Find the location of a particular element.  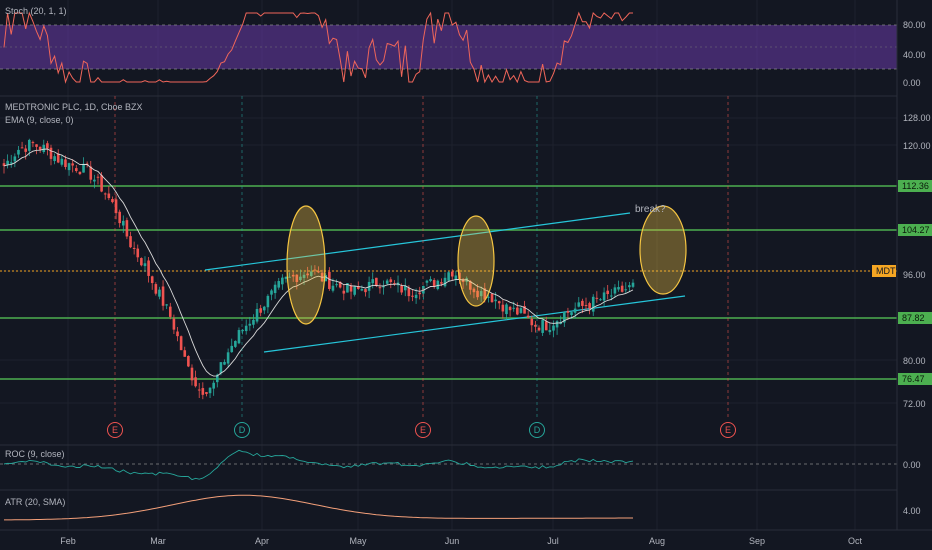

channel-lower-line is located at coordinates (474, 324).